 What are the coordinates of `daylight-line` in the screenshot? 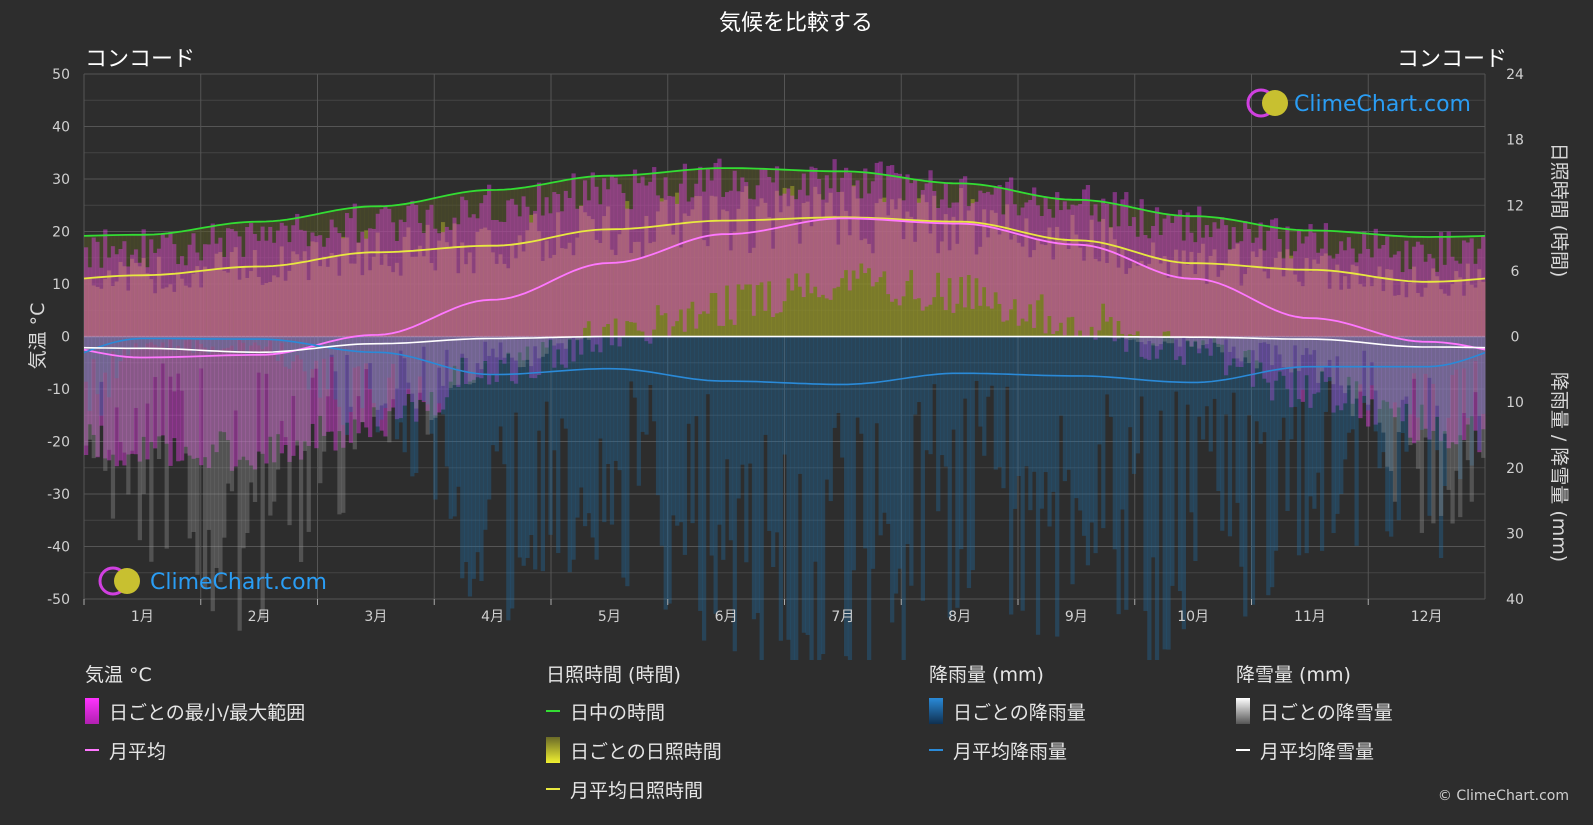 It's located at (784, 202).